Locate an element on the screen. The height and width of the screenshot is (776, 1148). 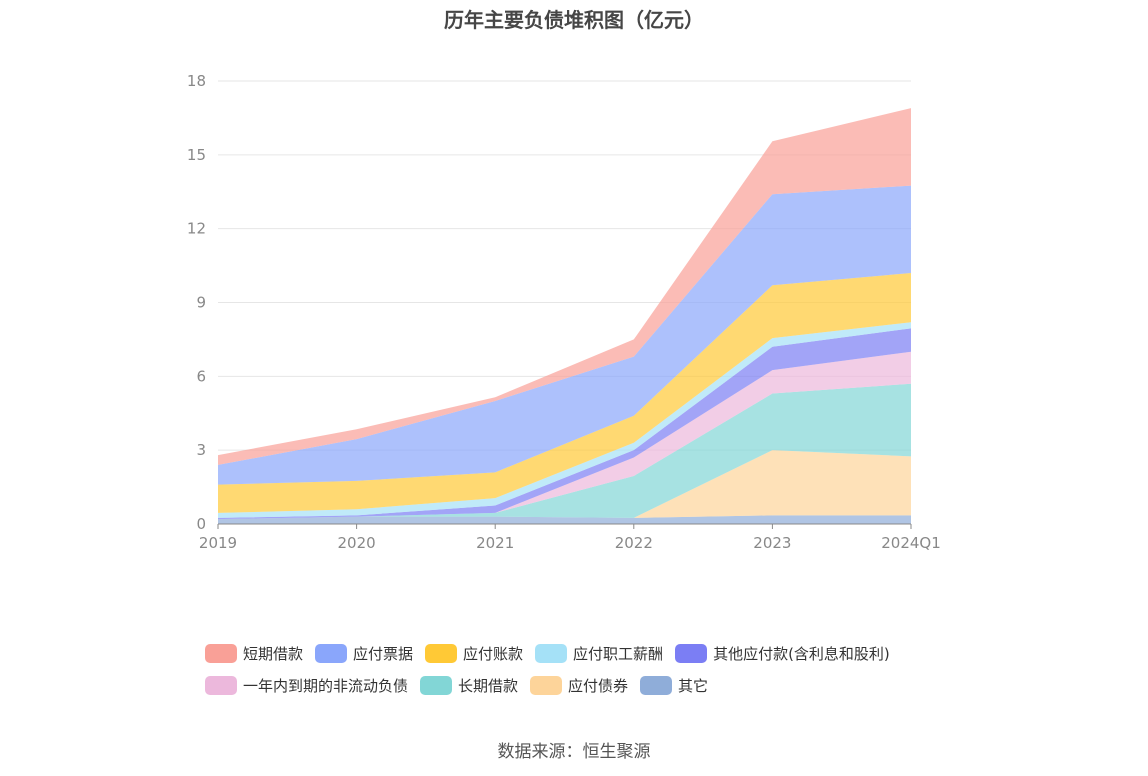
legend-row: 短期借款 应付票据 应付账款 应付职工薪酬 其他应付款(含利息和股利) is located at coordinates (585, 653).